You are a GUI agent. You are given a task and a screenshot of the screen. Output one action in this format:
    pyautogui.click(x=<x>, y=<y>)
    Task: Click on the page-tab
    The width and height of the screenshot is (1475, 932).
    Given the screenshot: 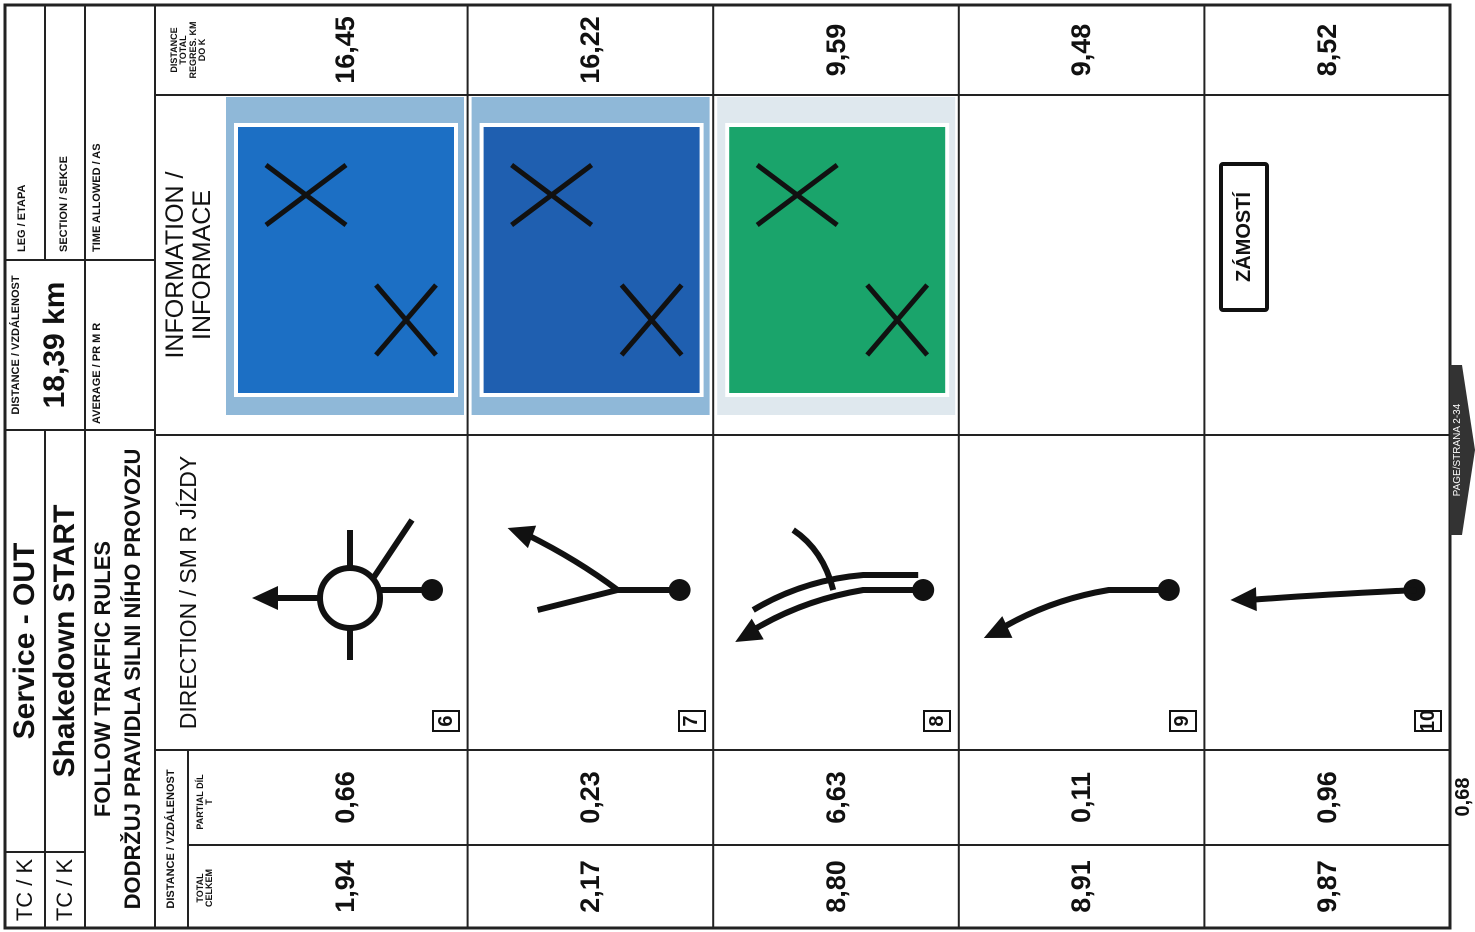 What is the action you would take?
    pyautogui.click(x=1462, y=450)
    